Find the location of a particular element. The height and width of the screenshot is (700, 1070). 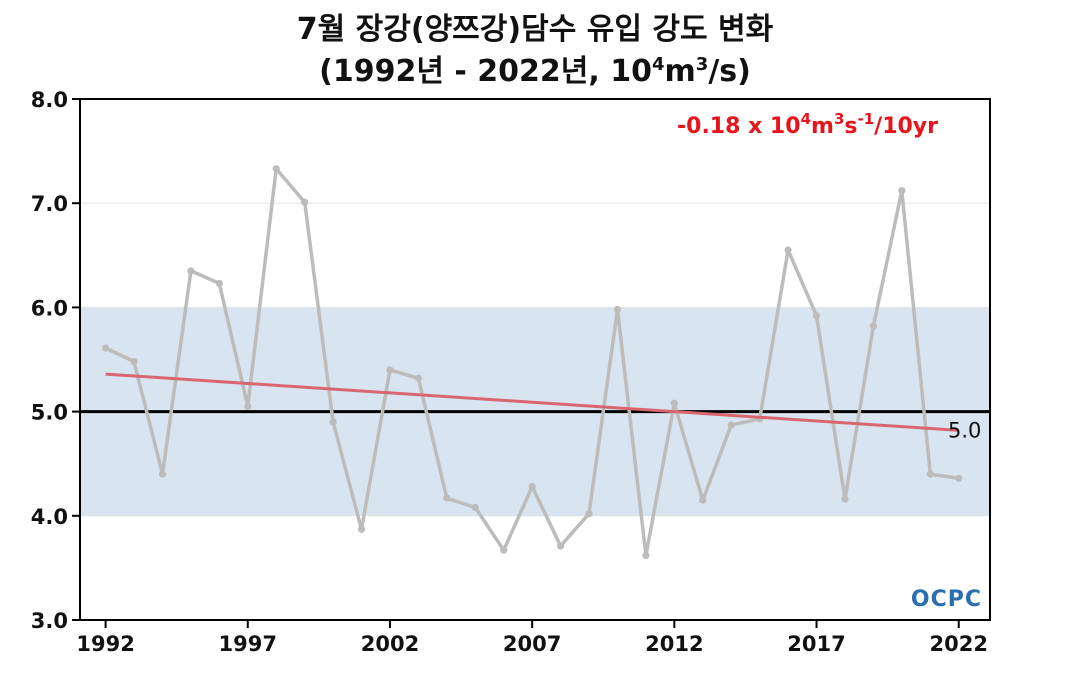

trend-label-sup2: 3 is located at coordinates (839, 119).